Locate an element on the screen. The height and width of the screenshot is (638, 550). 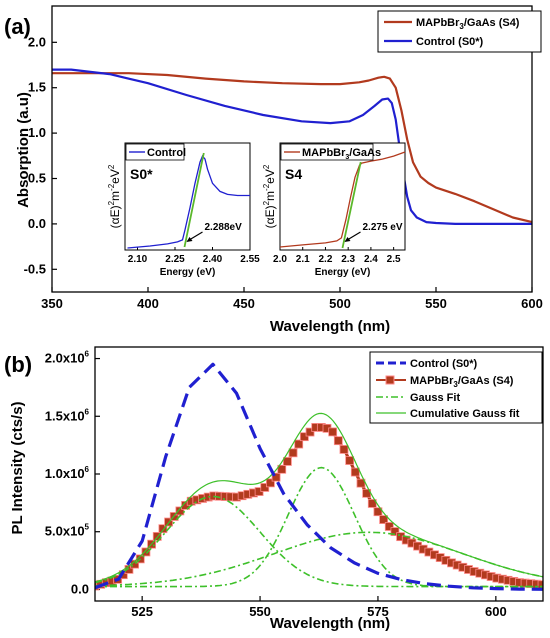
panel-b-x-tick-labels: 525 550 575 600 is located at coordinates (318, 611).